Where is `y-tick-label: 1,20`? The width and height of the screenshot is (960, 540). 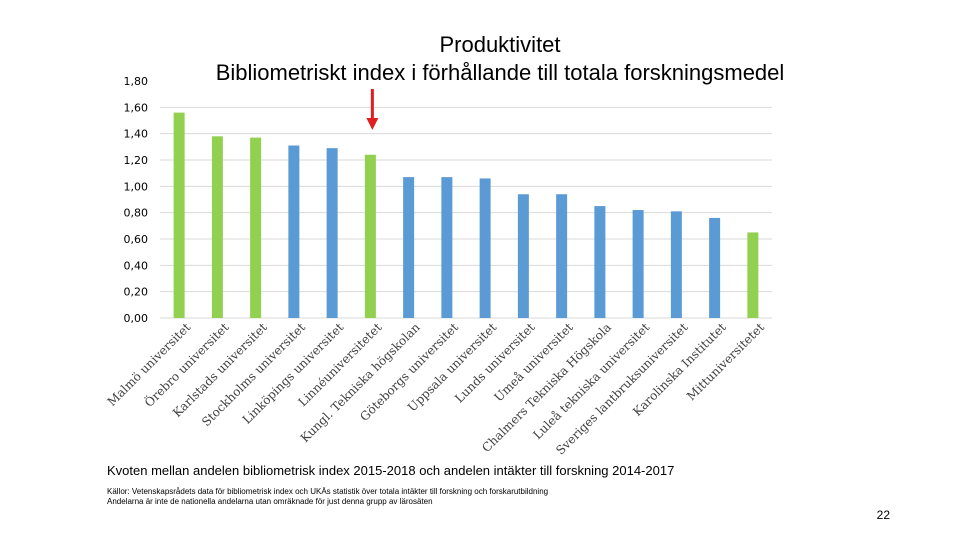 y-tick-label: 1,20 is located at coordinates (136, 160).